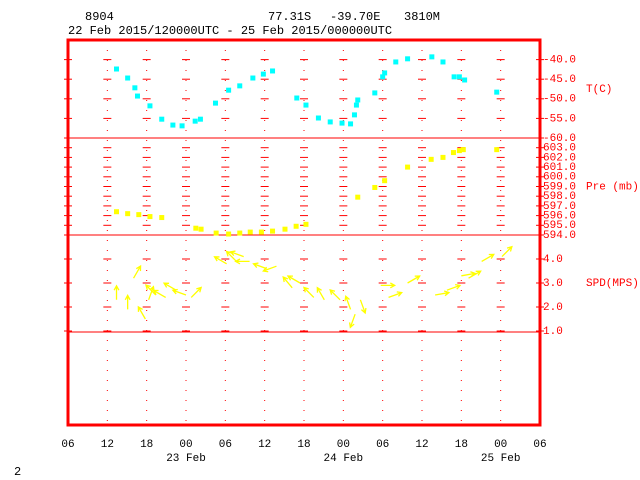 The width and height of the screenshot is (640, 480). What do you see at coordinates (355, 17) in the screenshot?
I see `longitude: -39.70E` at bounding box center [355, 17].